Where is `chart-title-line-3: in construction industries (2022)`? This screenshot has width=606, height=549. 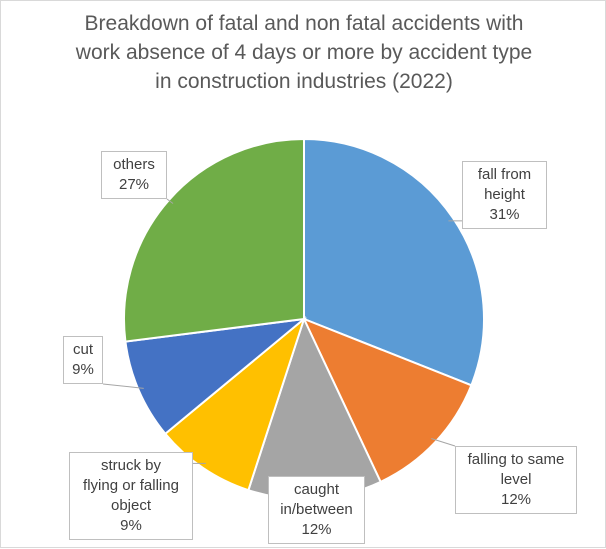 chart-title-line-3: in construction industries (2022) is located at coordinates (304, 81).